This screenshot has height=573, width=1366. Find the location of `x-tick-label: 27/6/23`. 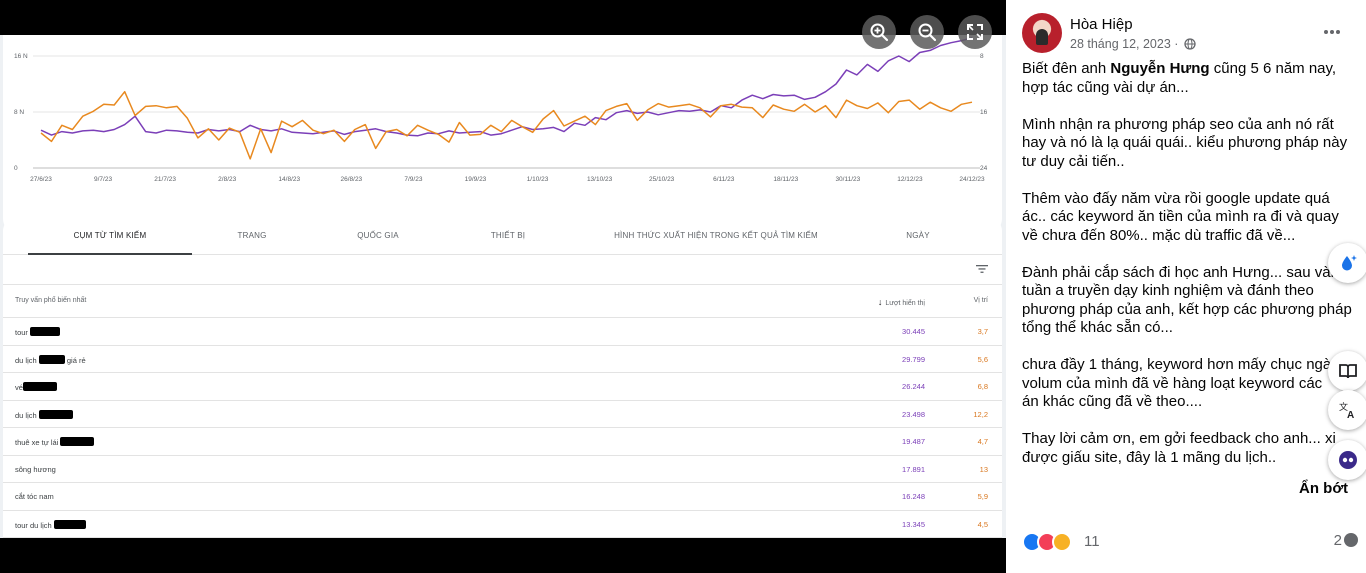

x-tick-label: 27/6/23 is located at coordinates (41, 179).